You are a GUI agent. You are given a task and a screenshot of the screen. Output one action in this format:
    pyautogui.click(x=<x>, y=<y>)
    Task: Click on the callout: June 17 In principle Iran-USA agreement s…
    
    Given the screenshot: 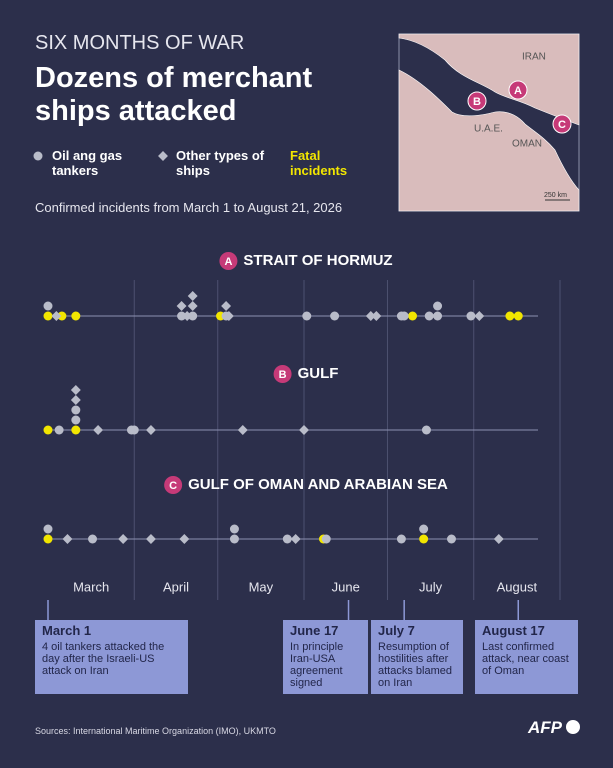 What is the action you would take?
    pyautogui.click(x=325, y=657)
    